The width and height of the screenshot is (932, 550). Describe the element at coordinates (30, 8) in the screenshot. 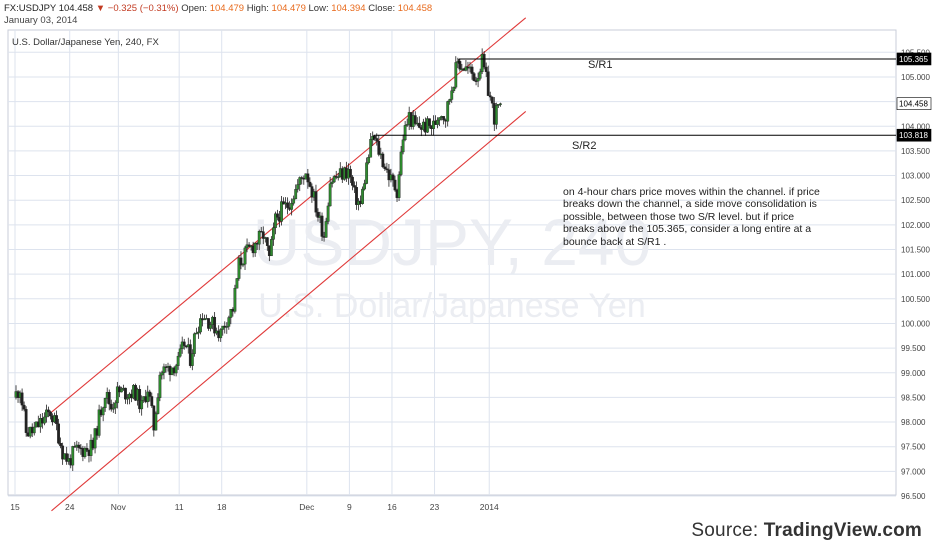

I see `symbol-name: FX:USDJPY` at that location.